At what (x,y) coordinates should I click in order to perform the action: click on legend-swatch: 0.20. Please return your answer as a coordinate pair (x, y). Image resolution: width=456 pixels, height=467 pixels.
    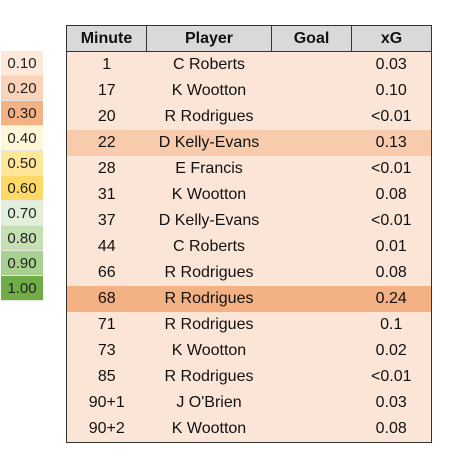
    Looking at the image, I should click on (22, 88).